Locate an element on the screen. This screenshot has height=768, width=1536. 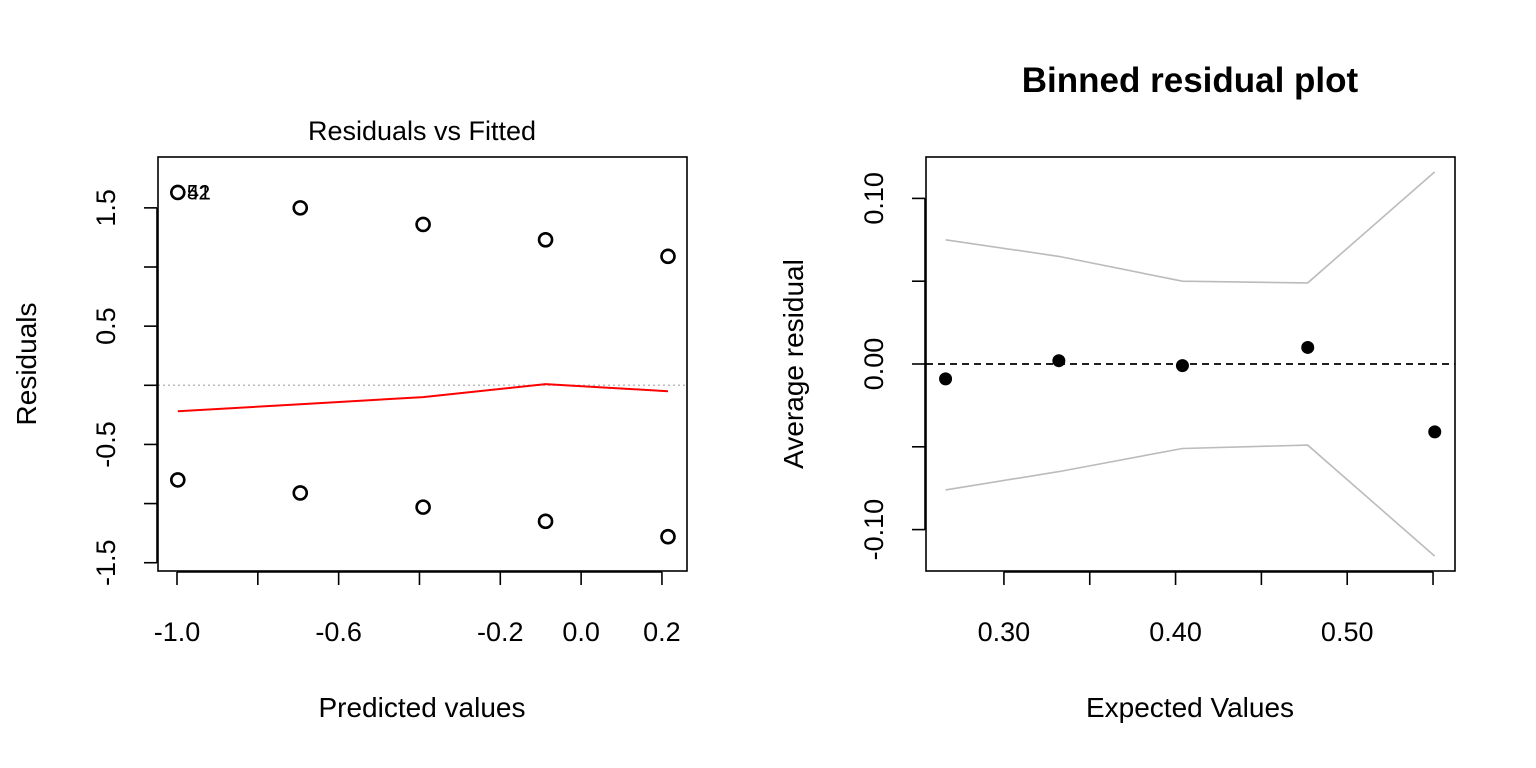
upper-bound-line is located at coordinates (1190, 227).